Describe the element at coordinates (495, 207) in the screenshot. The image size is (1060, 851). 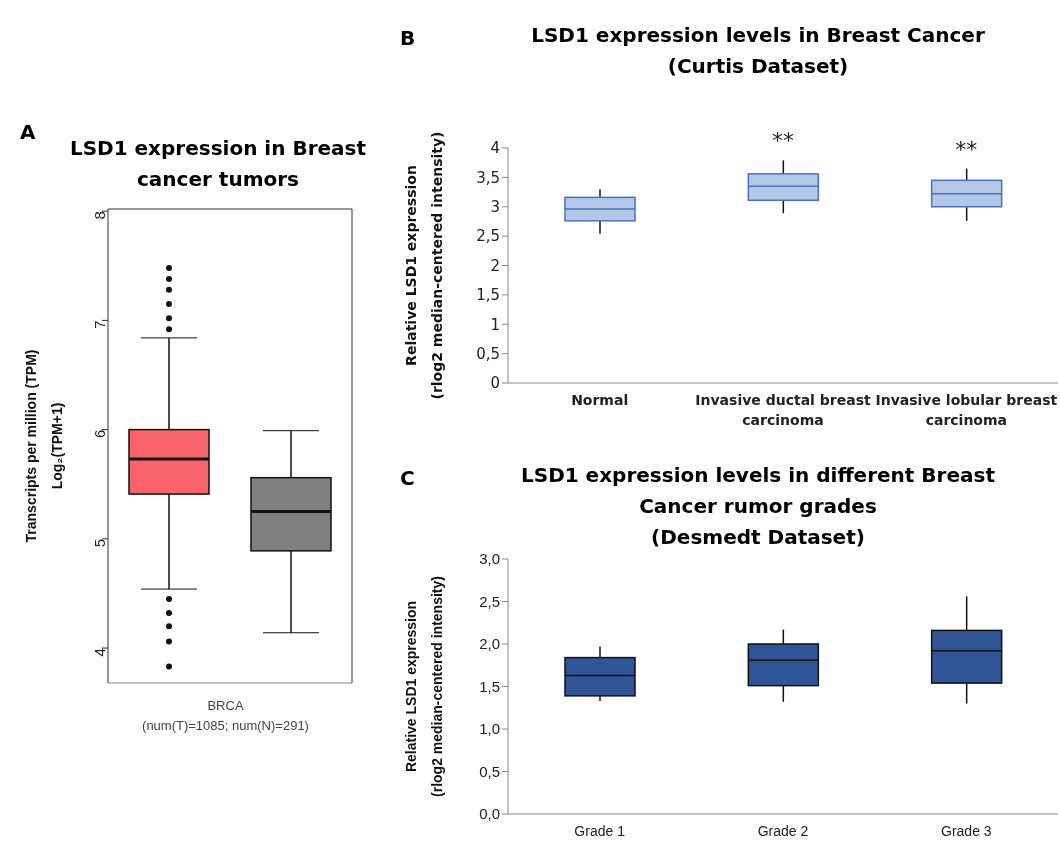
I see `y-tick-label: 3` at that location.